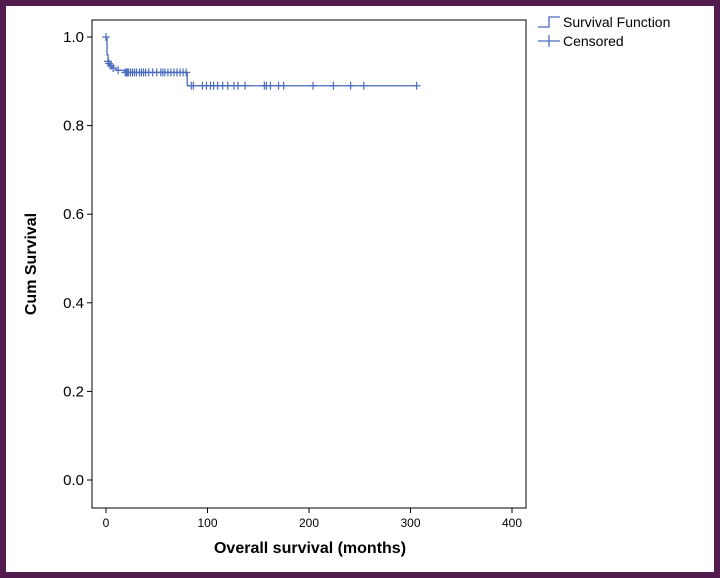 This screenshot has height=578, width=720. Describe the element at coordinates (31, 264) in the screenshot. I see `y-axis-title: Cum Survival` at that location.